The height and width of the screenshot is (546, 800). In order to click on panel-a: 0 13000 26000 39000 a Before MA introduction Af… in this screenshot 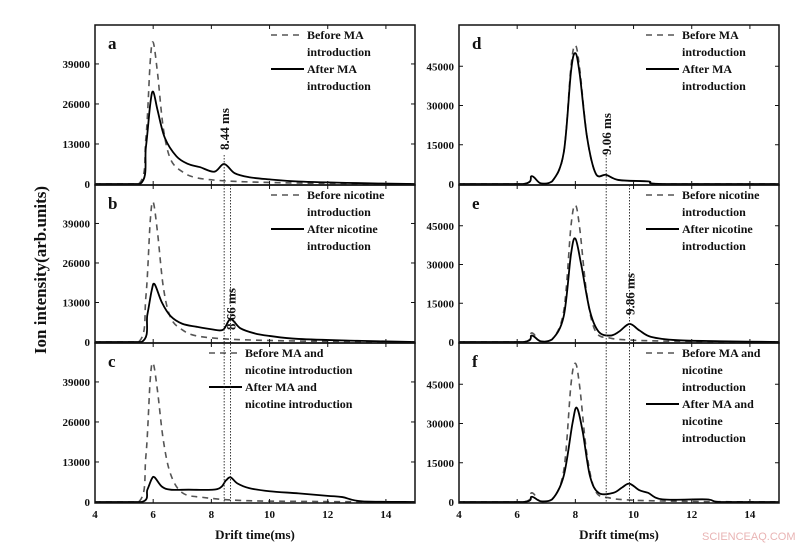, I will do `click(239, 107)`.